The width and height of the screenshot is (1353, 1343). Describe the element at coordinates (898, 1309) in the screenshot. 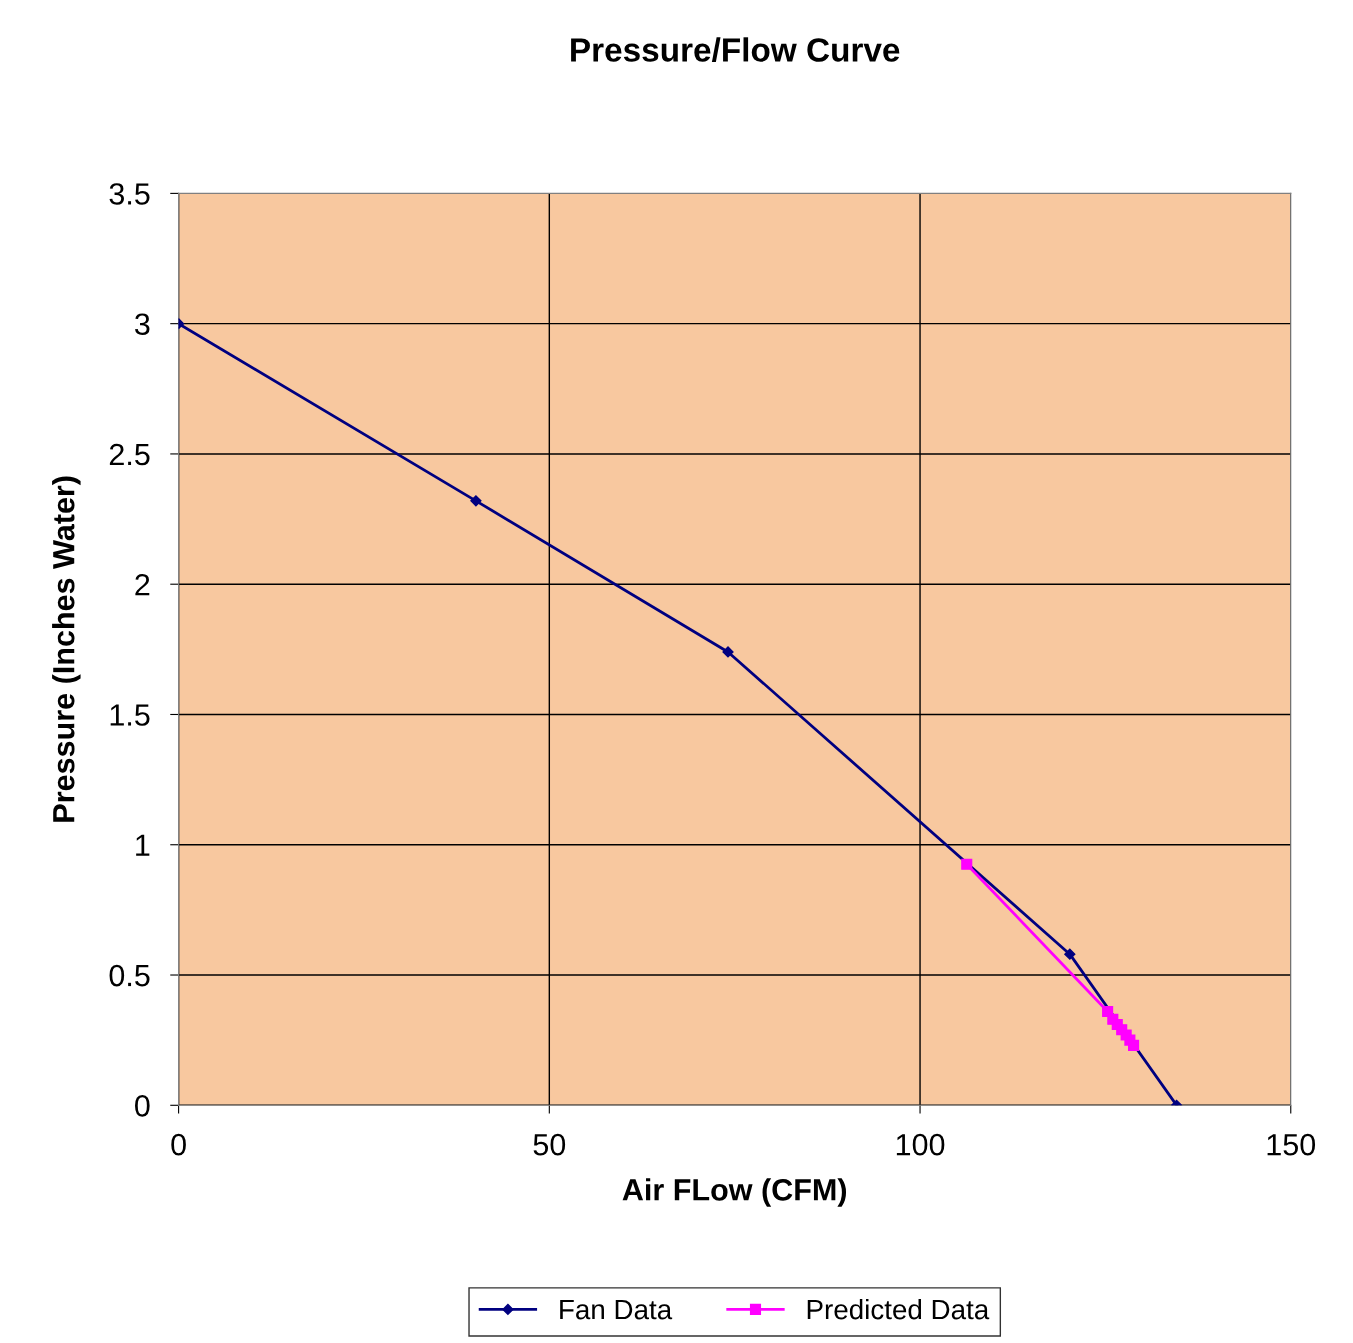

I see `legend-label: Predicted Data` at that location.